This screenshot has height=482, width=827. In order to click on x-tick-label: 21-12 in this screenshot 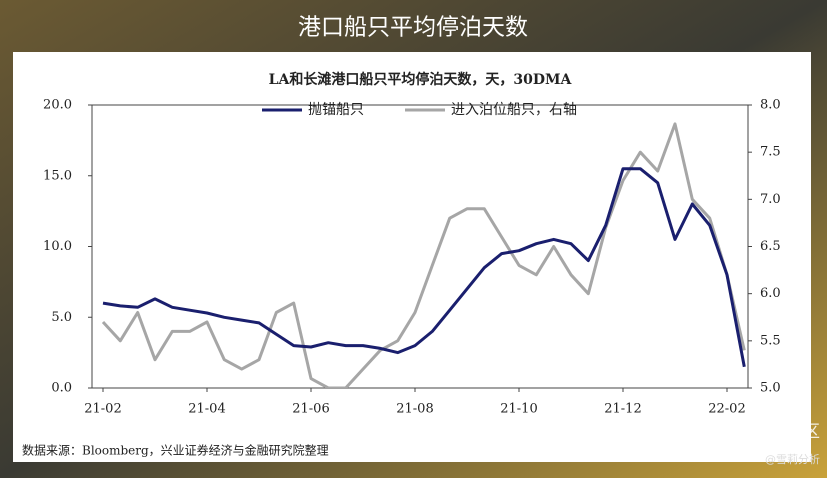, I will do `click(622, 409)`.